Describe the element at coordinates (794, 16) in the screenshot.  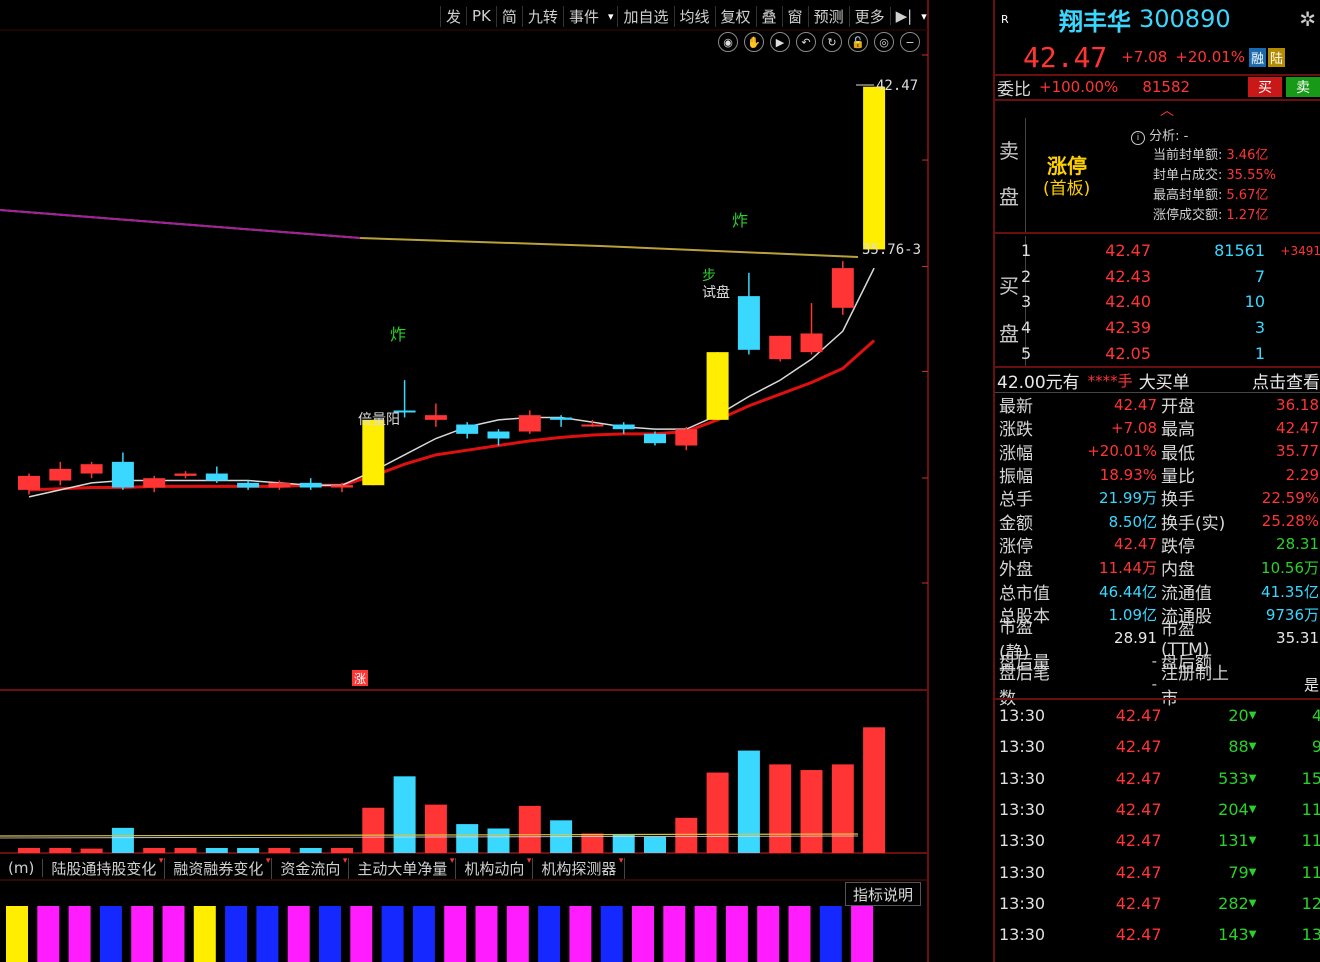
I see `toolbar-item-9: 窗` at that location.